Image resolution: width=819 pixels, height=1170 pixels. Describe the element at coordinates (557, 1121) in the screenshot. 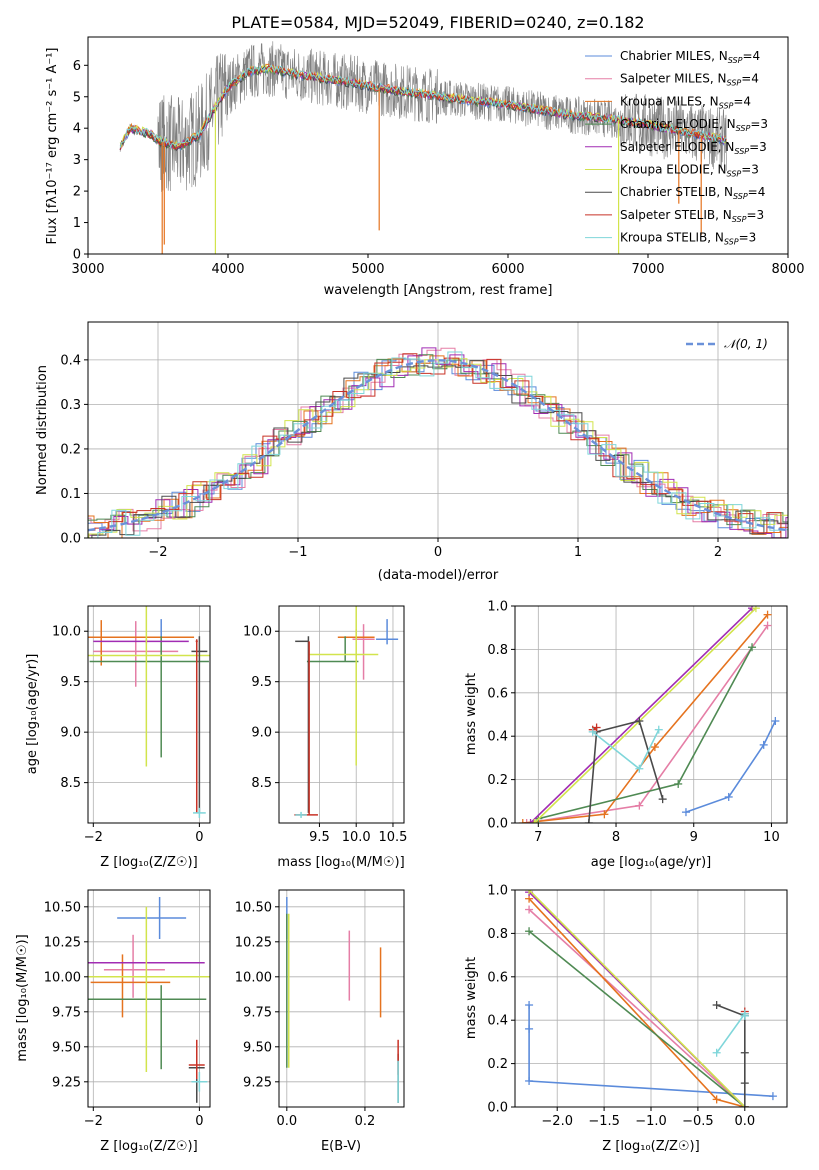

I see `x-tick-label: −2.0` at that location.